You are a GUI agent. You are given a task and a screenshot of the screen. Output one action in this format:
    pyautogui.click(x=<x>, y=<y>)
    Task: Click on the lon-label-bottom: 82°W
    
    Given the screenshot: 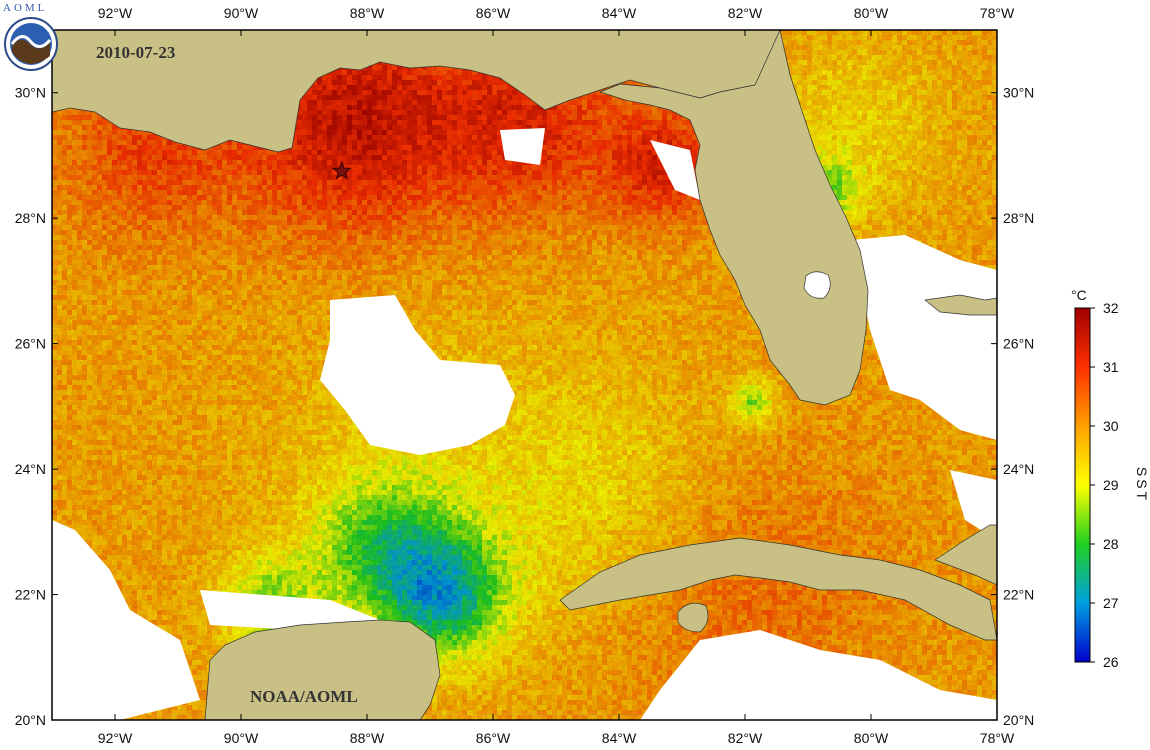 What is the action you would take?
    pyautogui.click(x=745, y=738)
    